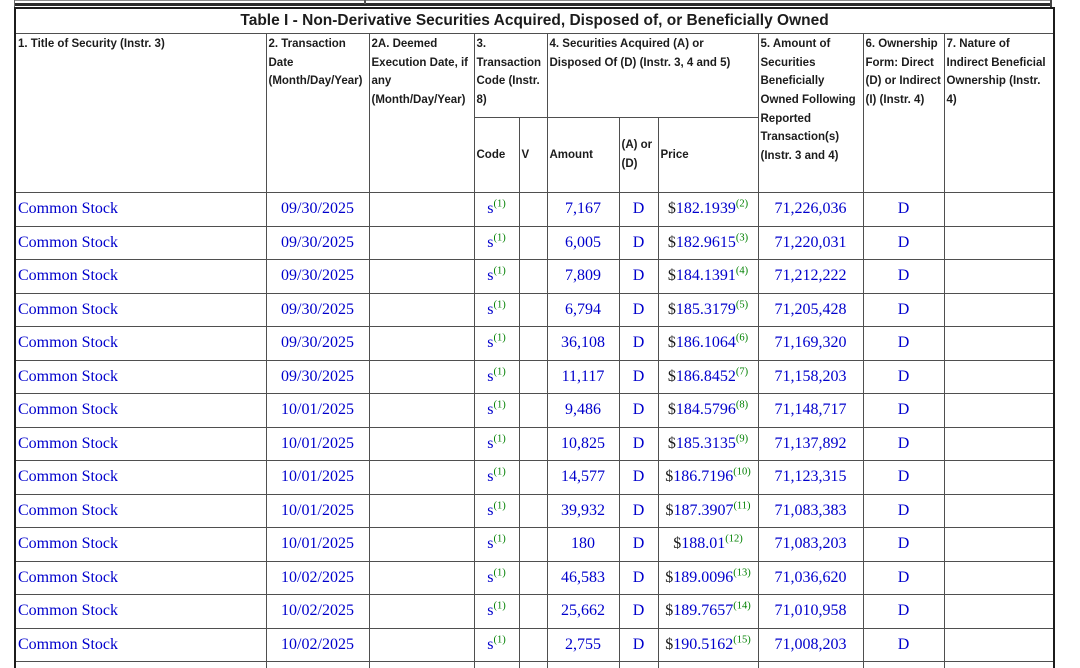 This screenshot has width=1080, height=668. I want to click on amount-cell: 11,117, so click(583, 376).